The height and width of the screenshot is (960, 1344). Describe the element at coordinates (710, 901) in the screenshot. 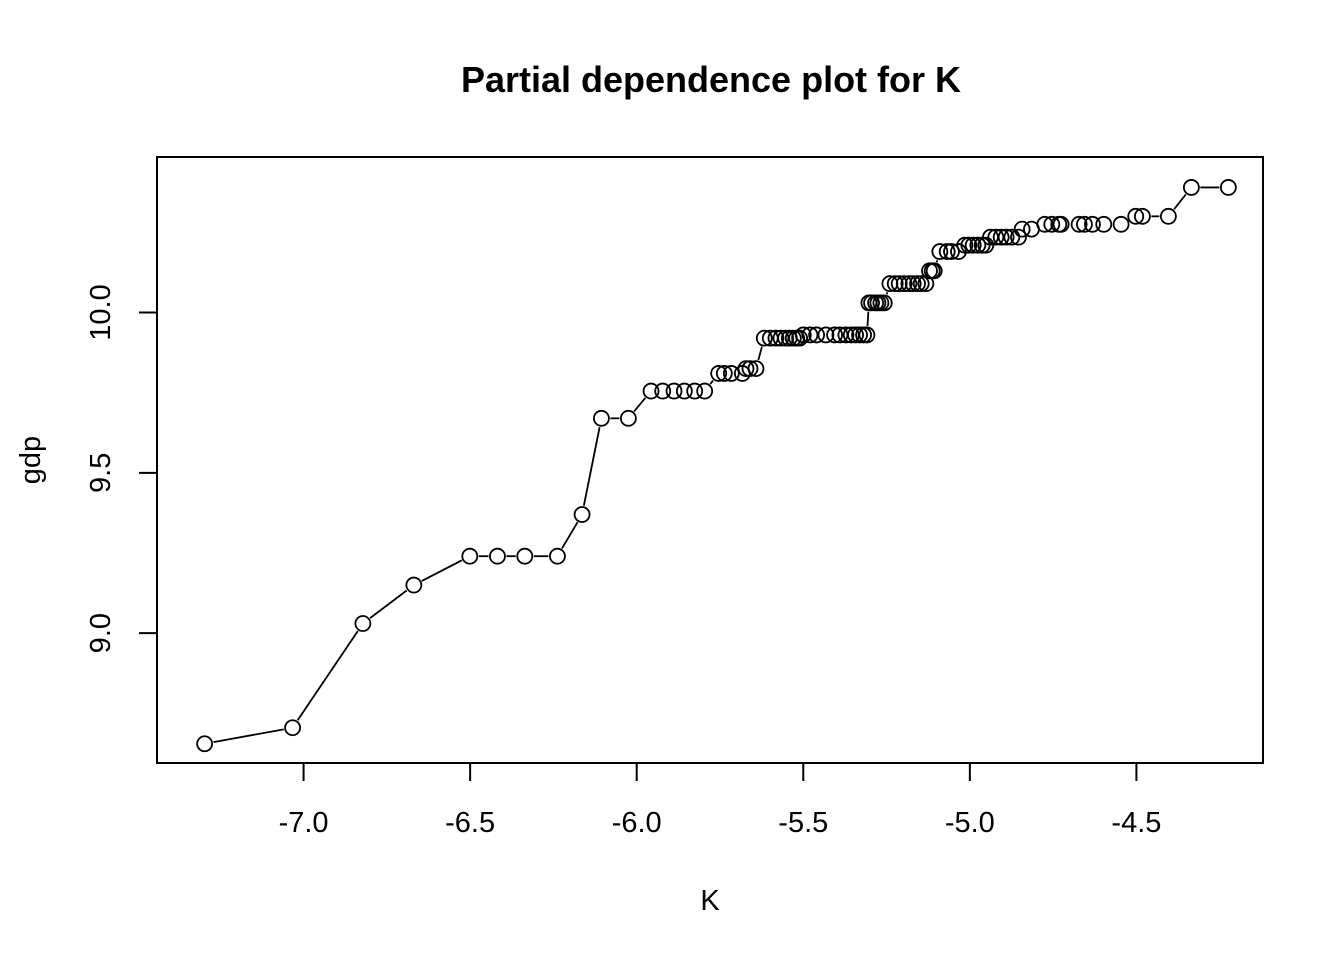

I see `x-axis-label: K` at that location.